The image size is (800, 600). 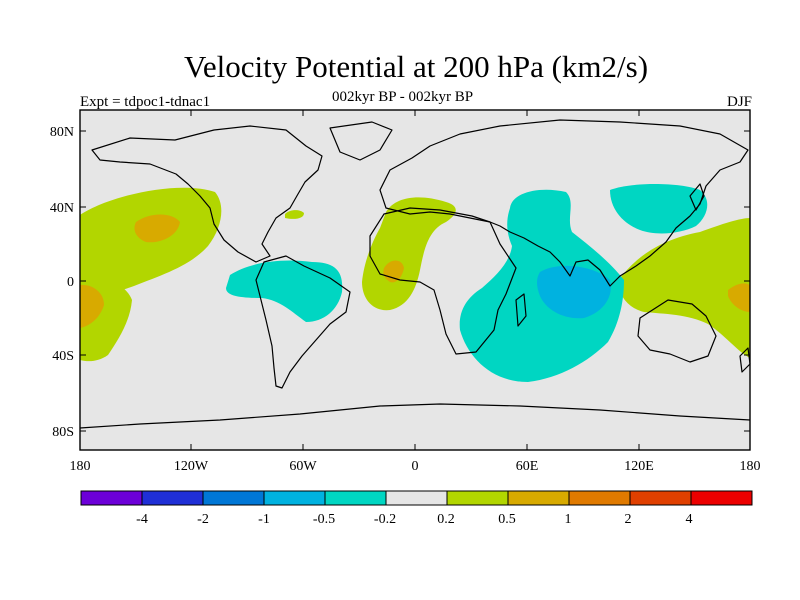 I want to click on coastline-africa, so click(x=443, y=281).